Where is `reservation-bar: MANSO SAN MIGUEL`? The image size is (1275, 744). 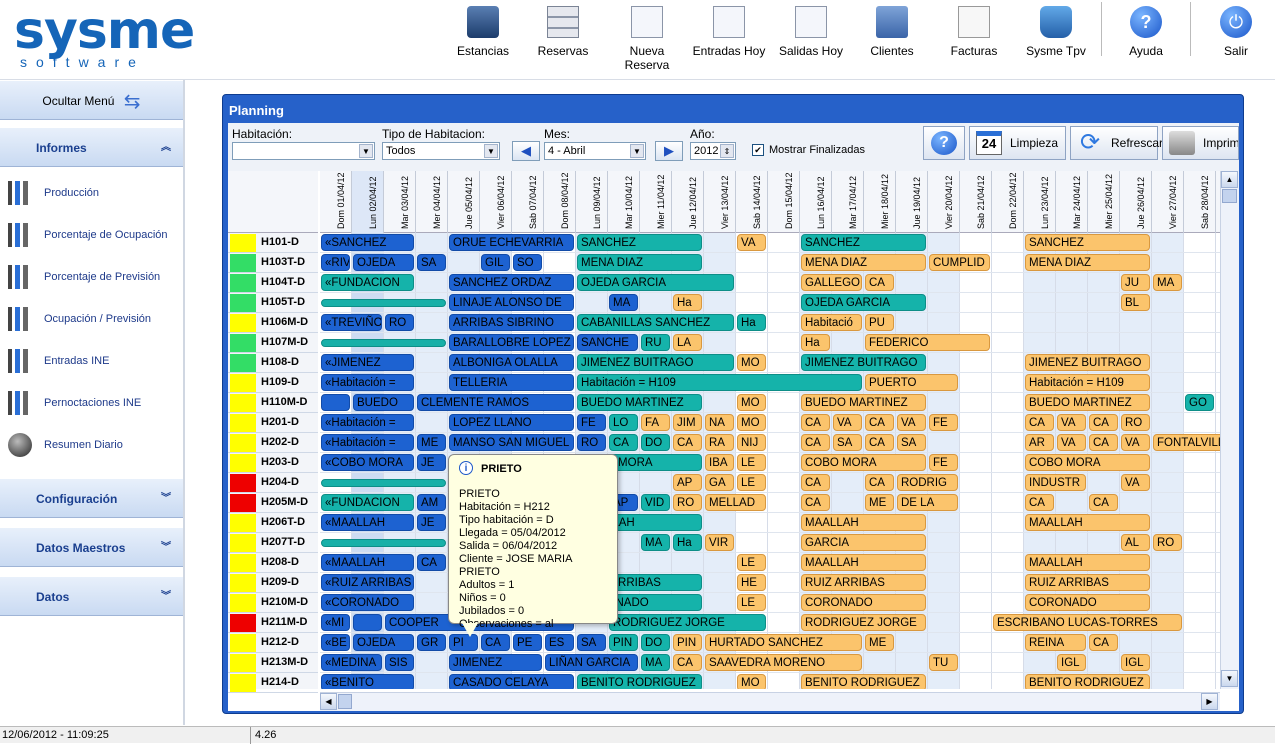
reservation-bar: MANSO SAN MIGUEL is located at coordinates (511, 442).